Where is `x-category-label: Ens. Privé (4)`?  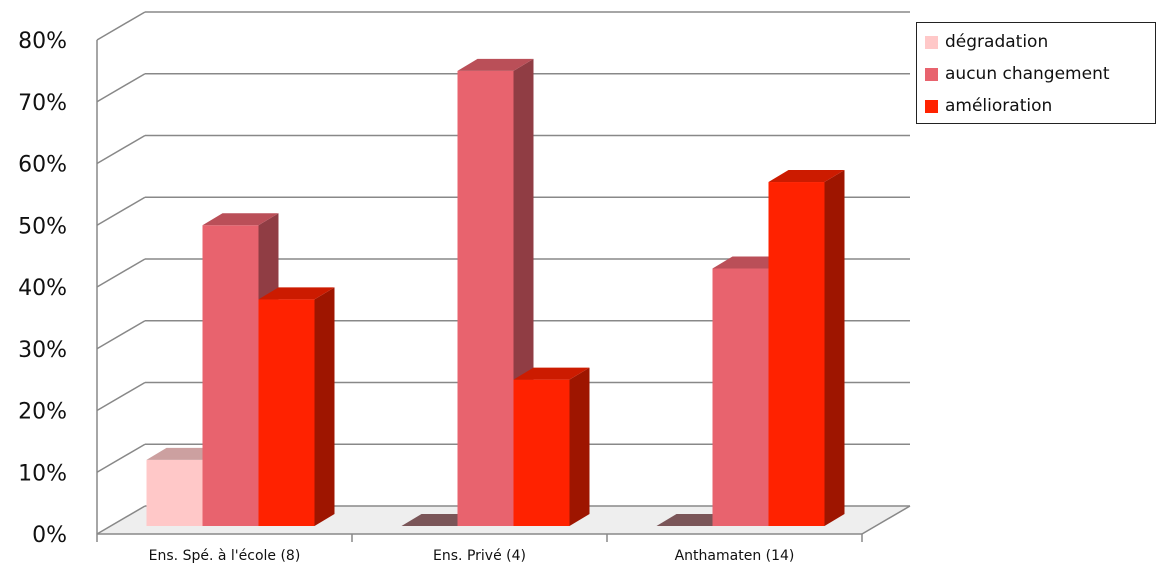
x-category-label: Ens. Privé (4) is located at coordinates (479, 556).